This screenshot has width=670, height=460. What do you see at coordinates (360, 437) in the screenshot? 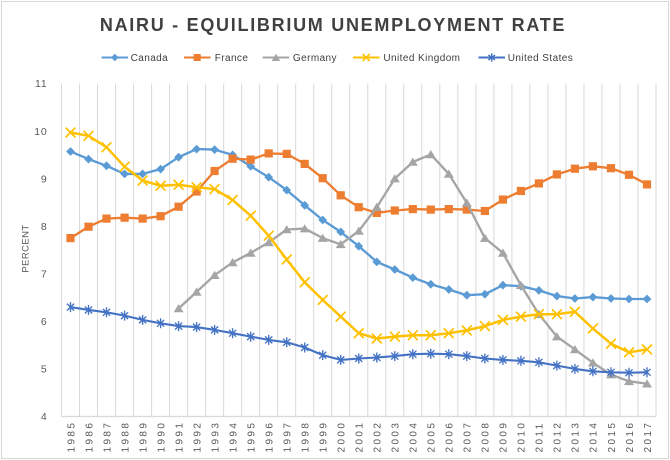
I see `svg-text: 2001` at bounding box center [360, 437].